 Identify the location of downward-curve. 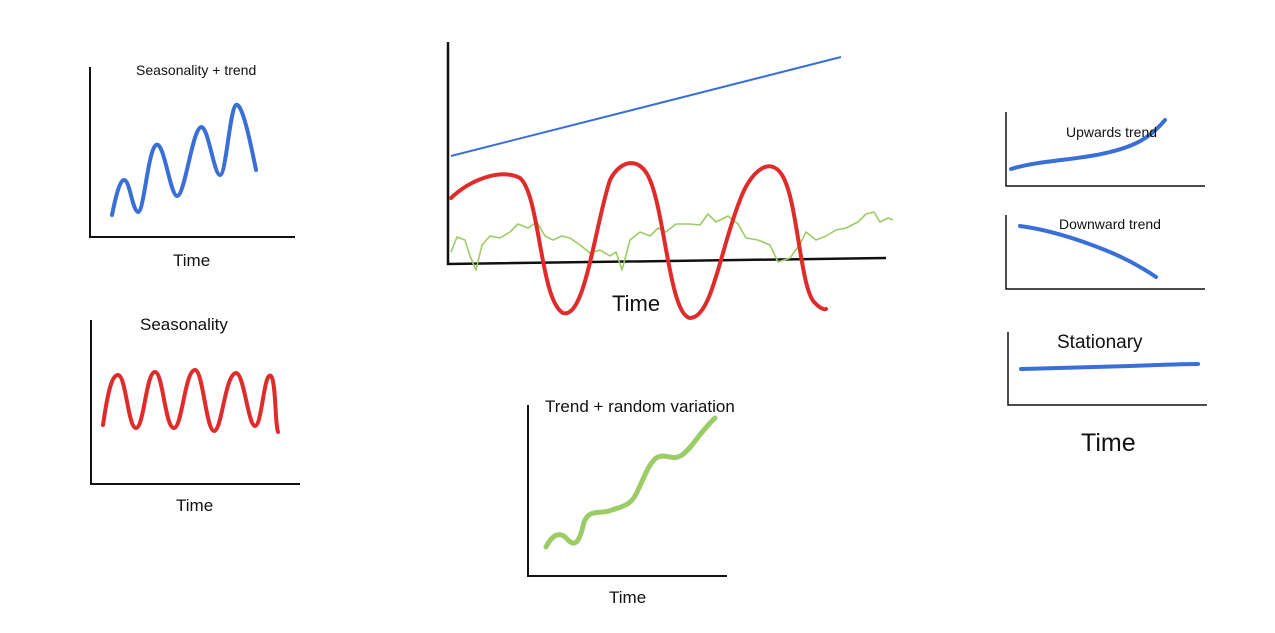
(1088, 251).